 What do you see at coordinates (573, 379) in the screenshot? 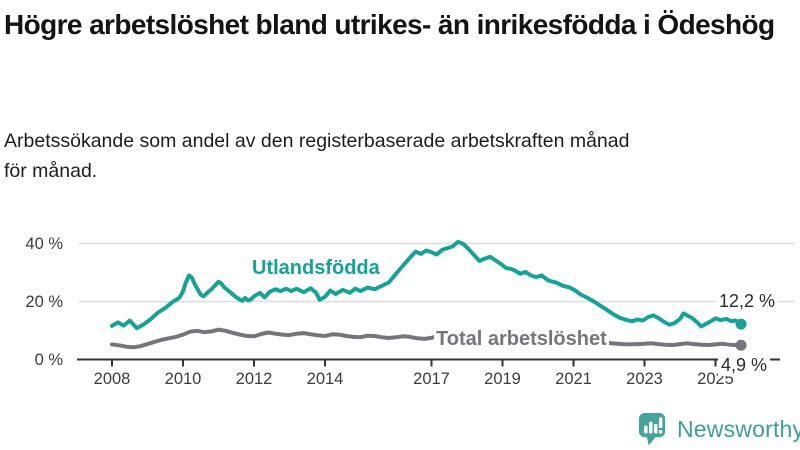
I see `x-tick-label: 2021` at bounding box center [573, 379].